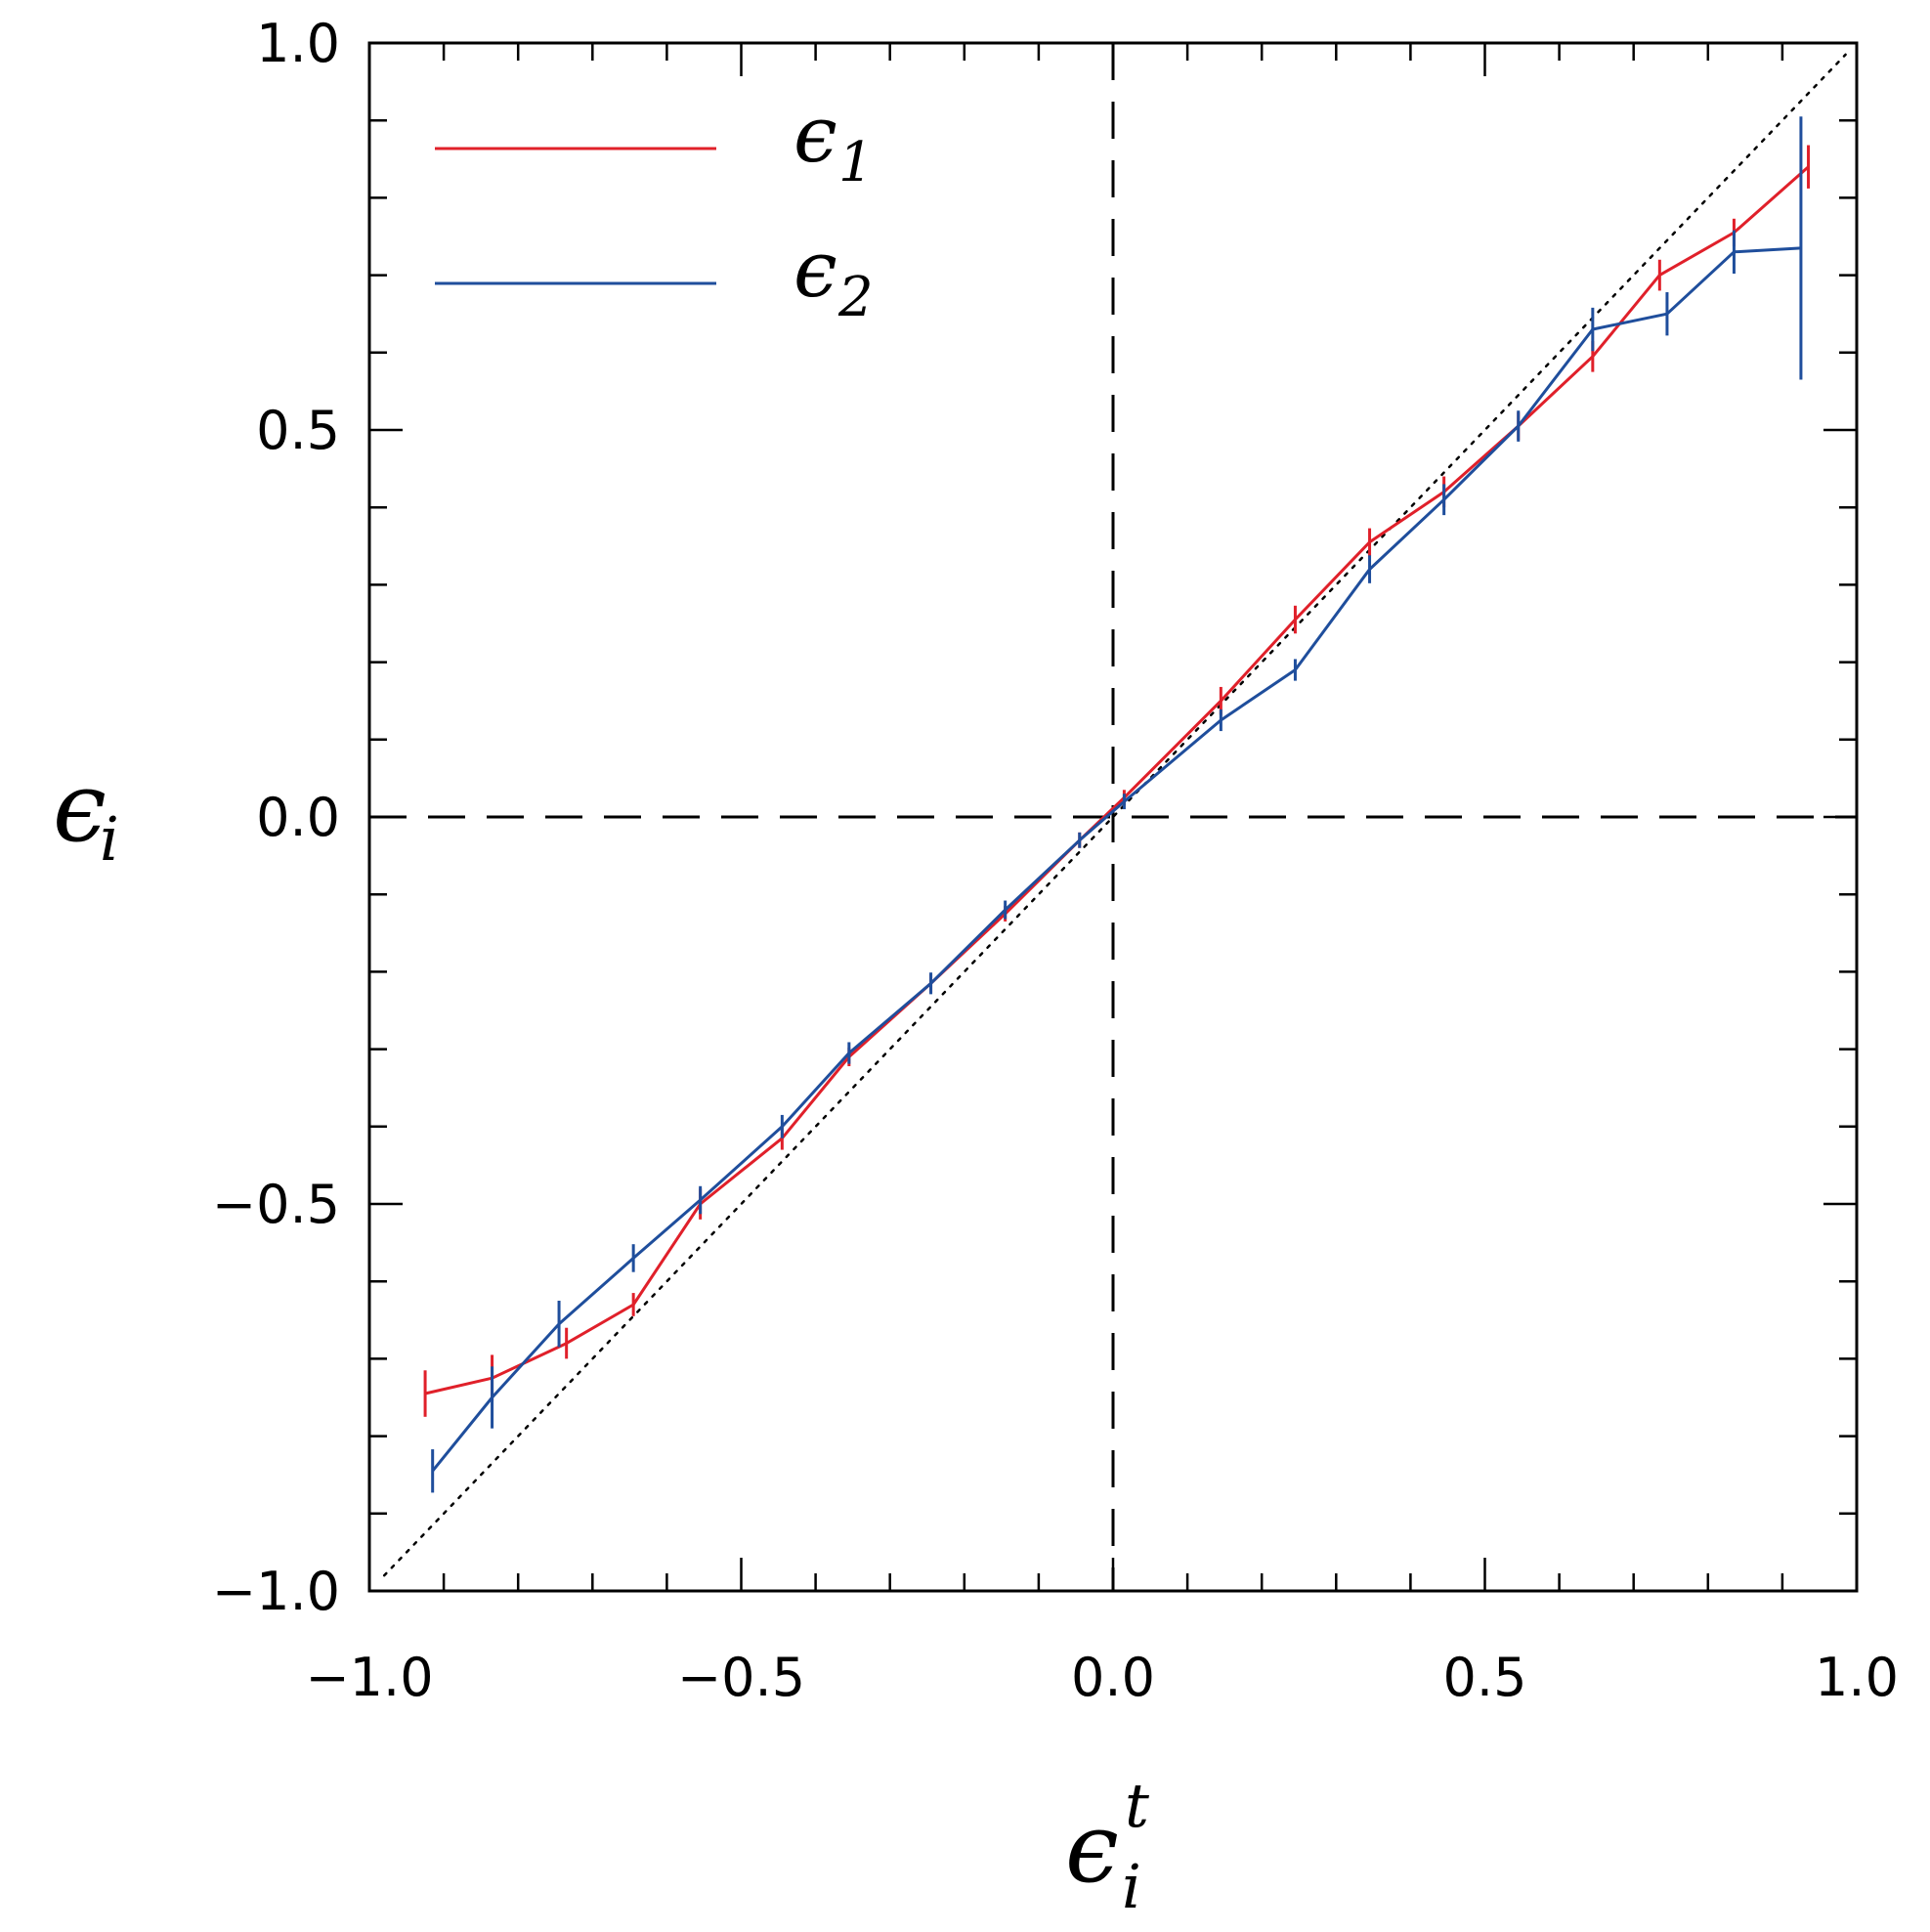 This screenshot has width=1930, height=1932. I want to click on x-tick-label: −0.5, so click(741, 1677).